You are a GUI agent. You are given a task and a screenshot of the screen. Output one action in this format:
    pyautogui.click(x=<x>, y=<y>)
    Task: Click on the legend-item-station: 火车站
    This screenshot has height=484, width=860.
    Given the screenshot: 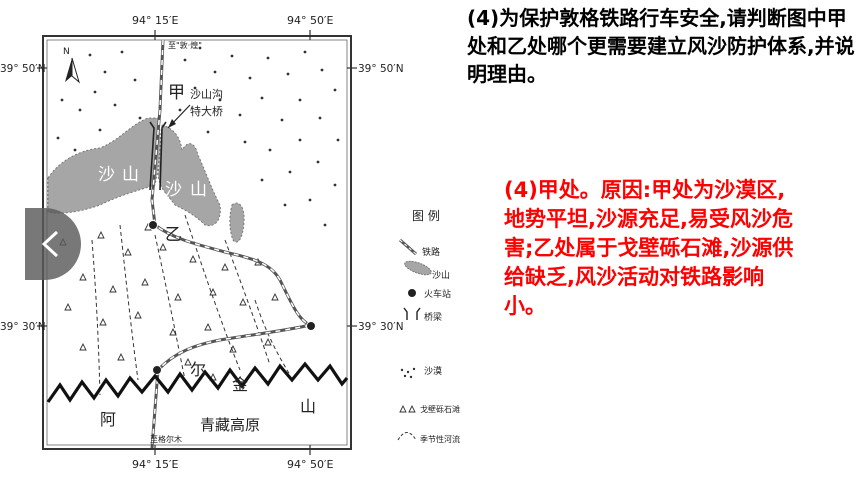 What is the action you would take?
    pyautogui.click(x=437, y=294)
    